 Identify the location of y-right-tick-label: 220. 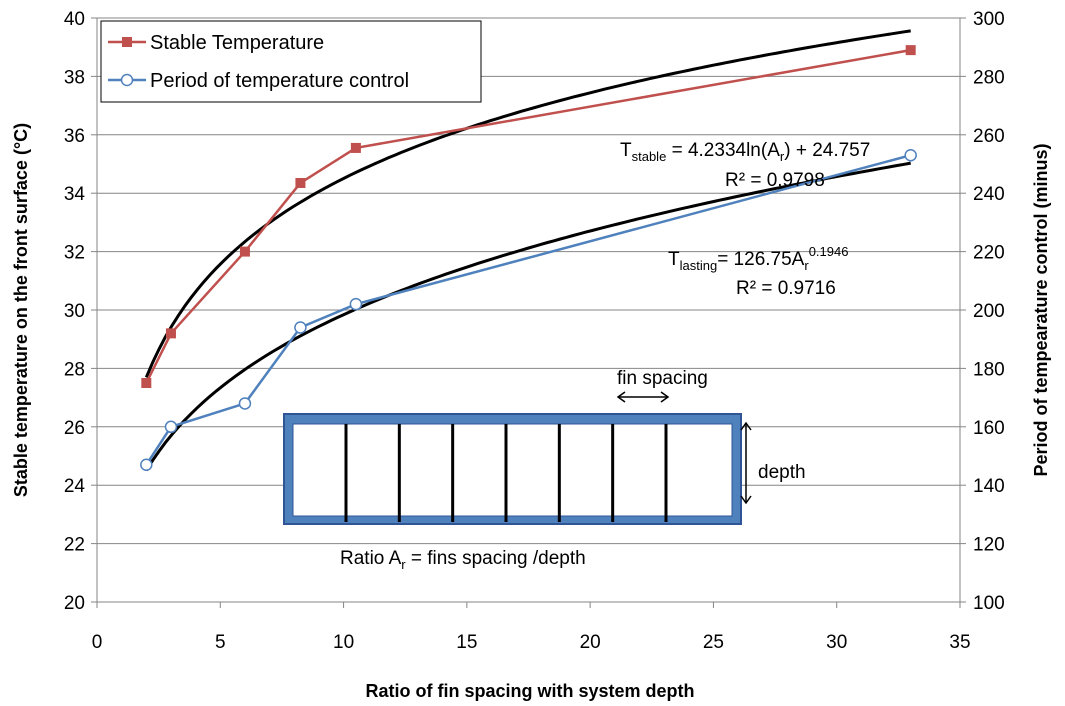
(989, 253).